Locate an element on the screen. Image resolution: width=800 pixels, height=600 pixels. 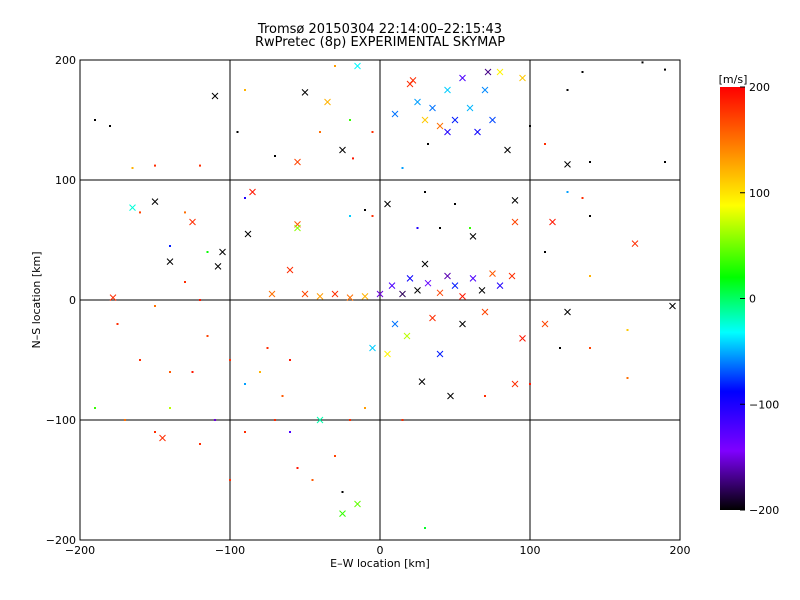
x-tick-label: 200 is located at coordinates (680, 550).